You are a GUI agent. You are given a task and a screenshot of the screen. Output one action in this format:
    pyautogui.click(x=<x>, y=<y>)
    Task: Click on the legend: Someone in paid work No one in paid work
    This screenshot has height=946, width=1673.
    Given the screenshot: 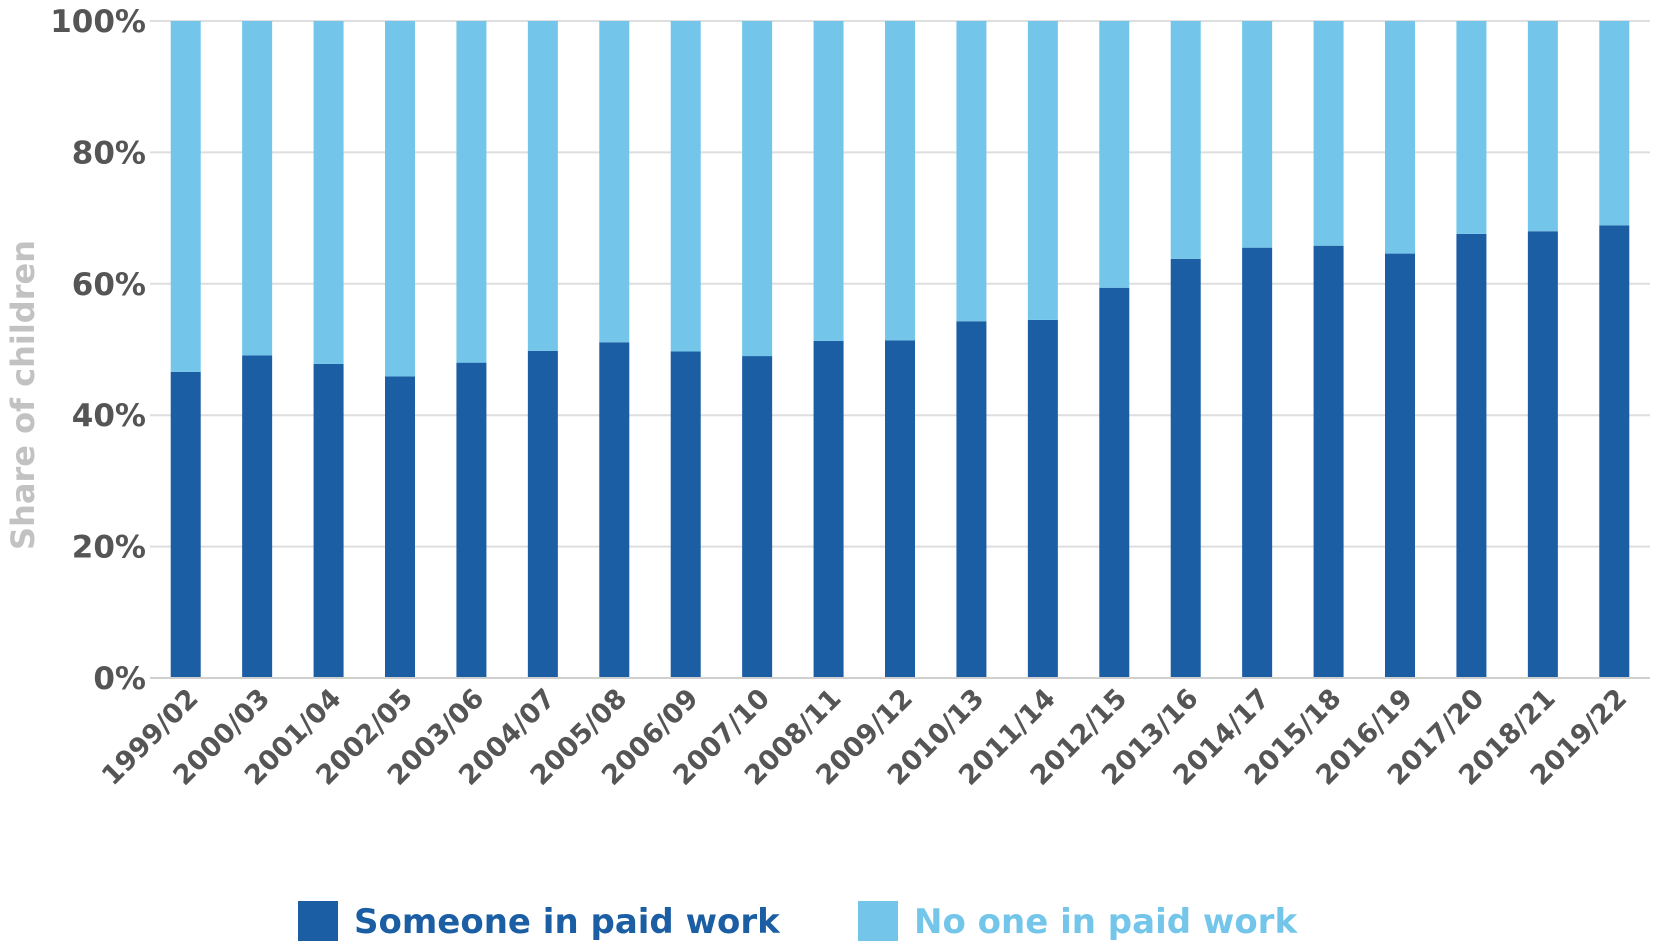 What is the action you would take?
    pyautogui.click(x=798, y=921)
    